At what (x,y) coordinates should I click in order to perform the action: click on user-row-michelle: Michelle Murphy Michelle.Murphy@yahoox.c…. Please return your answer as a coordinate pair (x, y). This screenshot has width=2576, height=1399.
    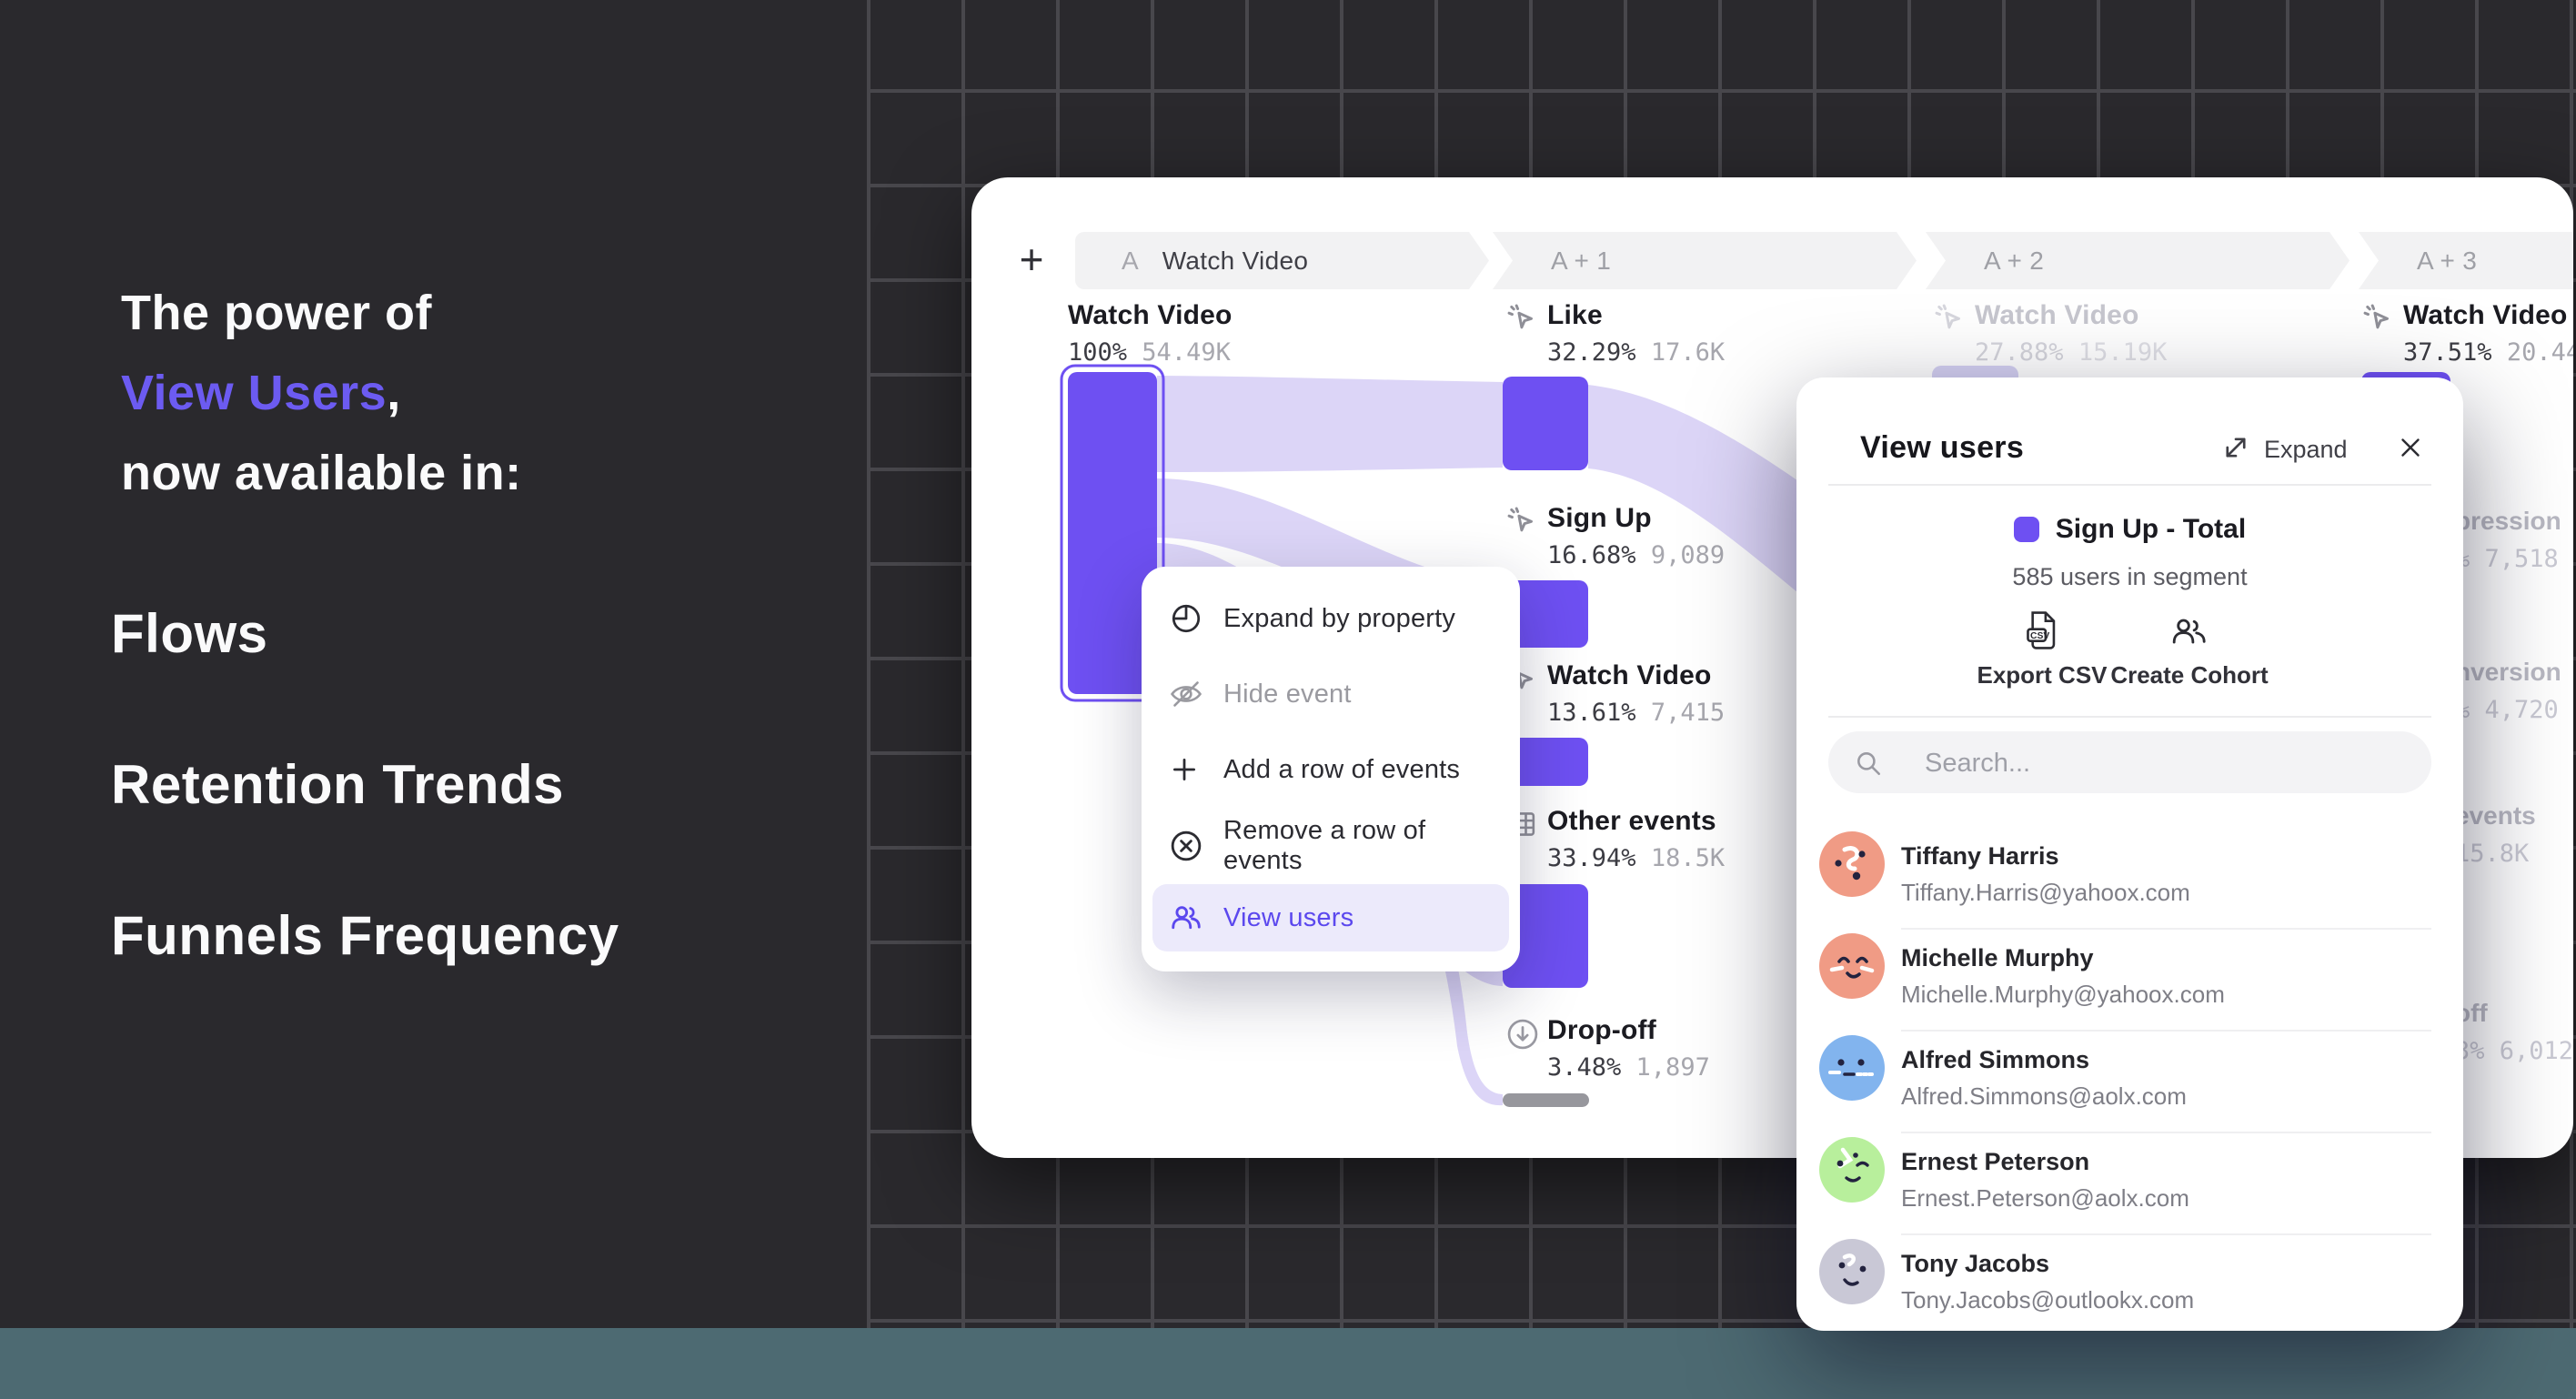
    Looking at the image, I should click on (2129, 981).